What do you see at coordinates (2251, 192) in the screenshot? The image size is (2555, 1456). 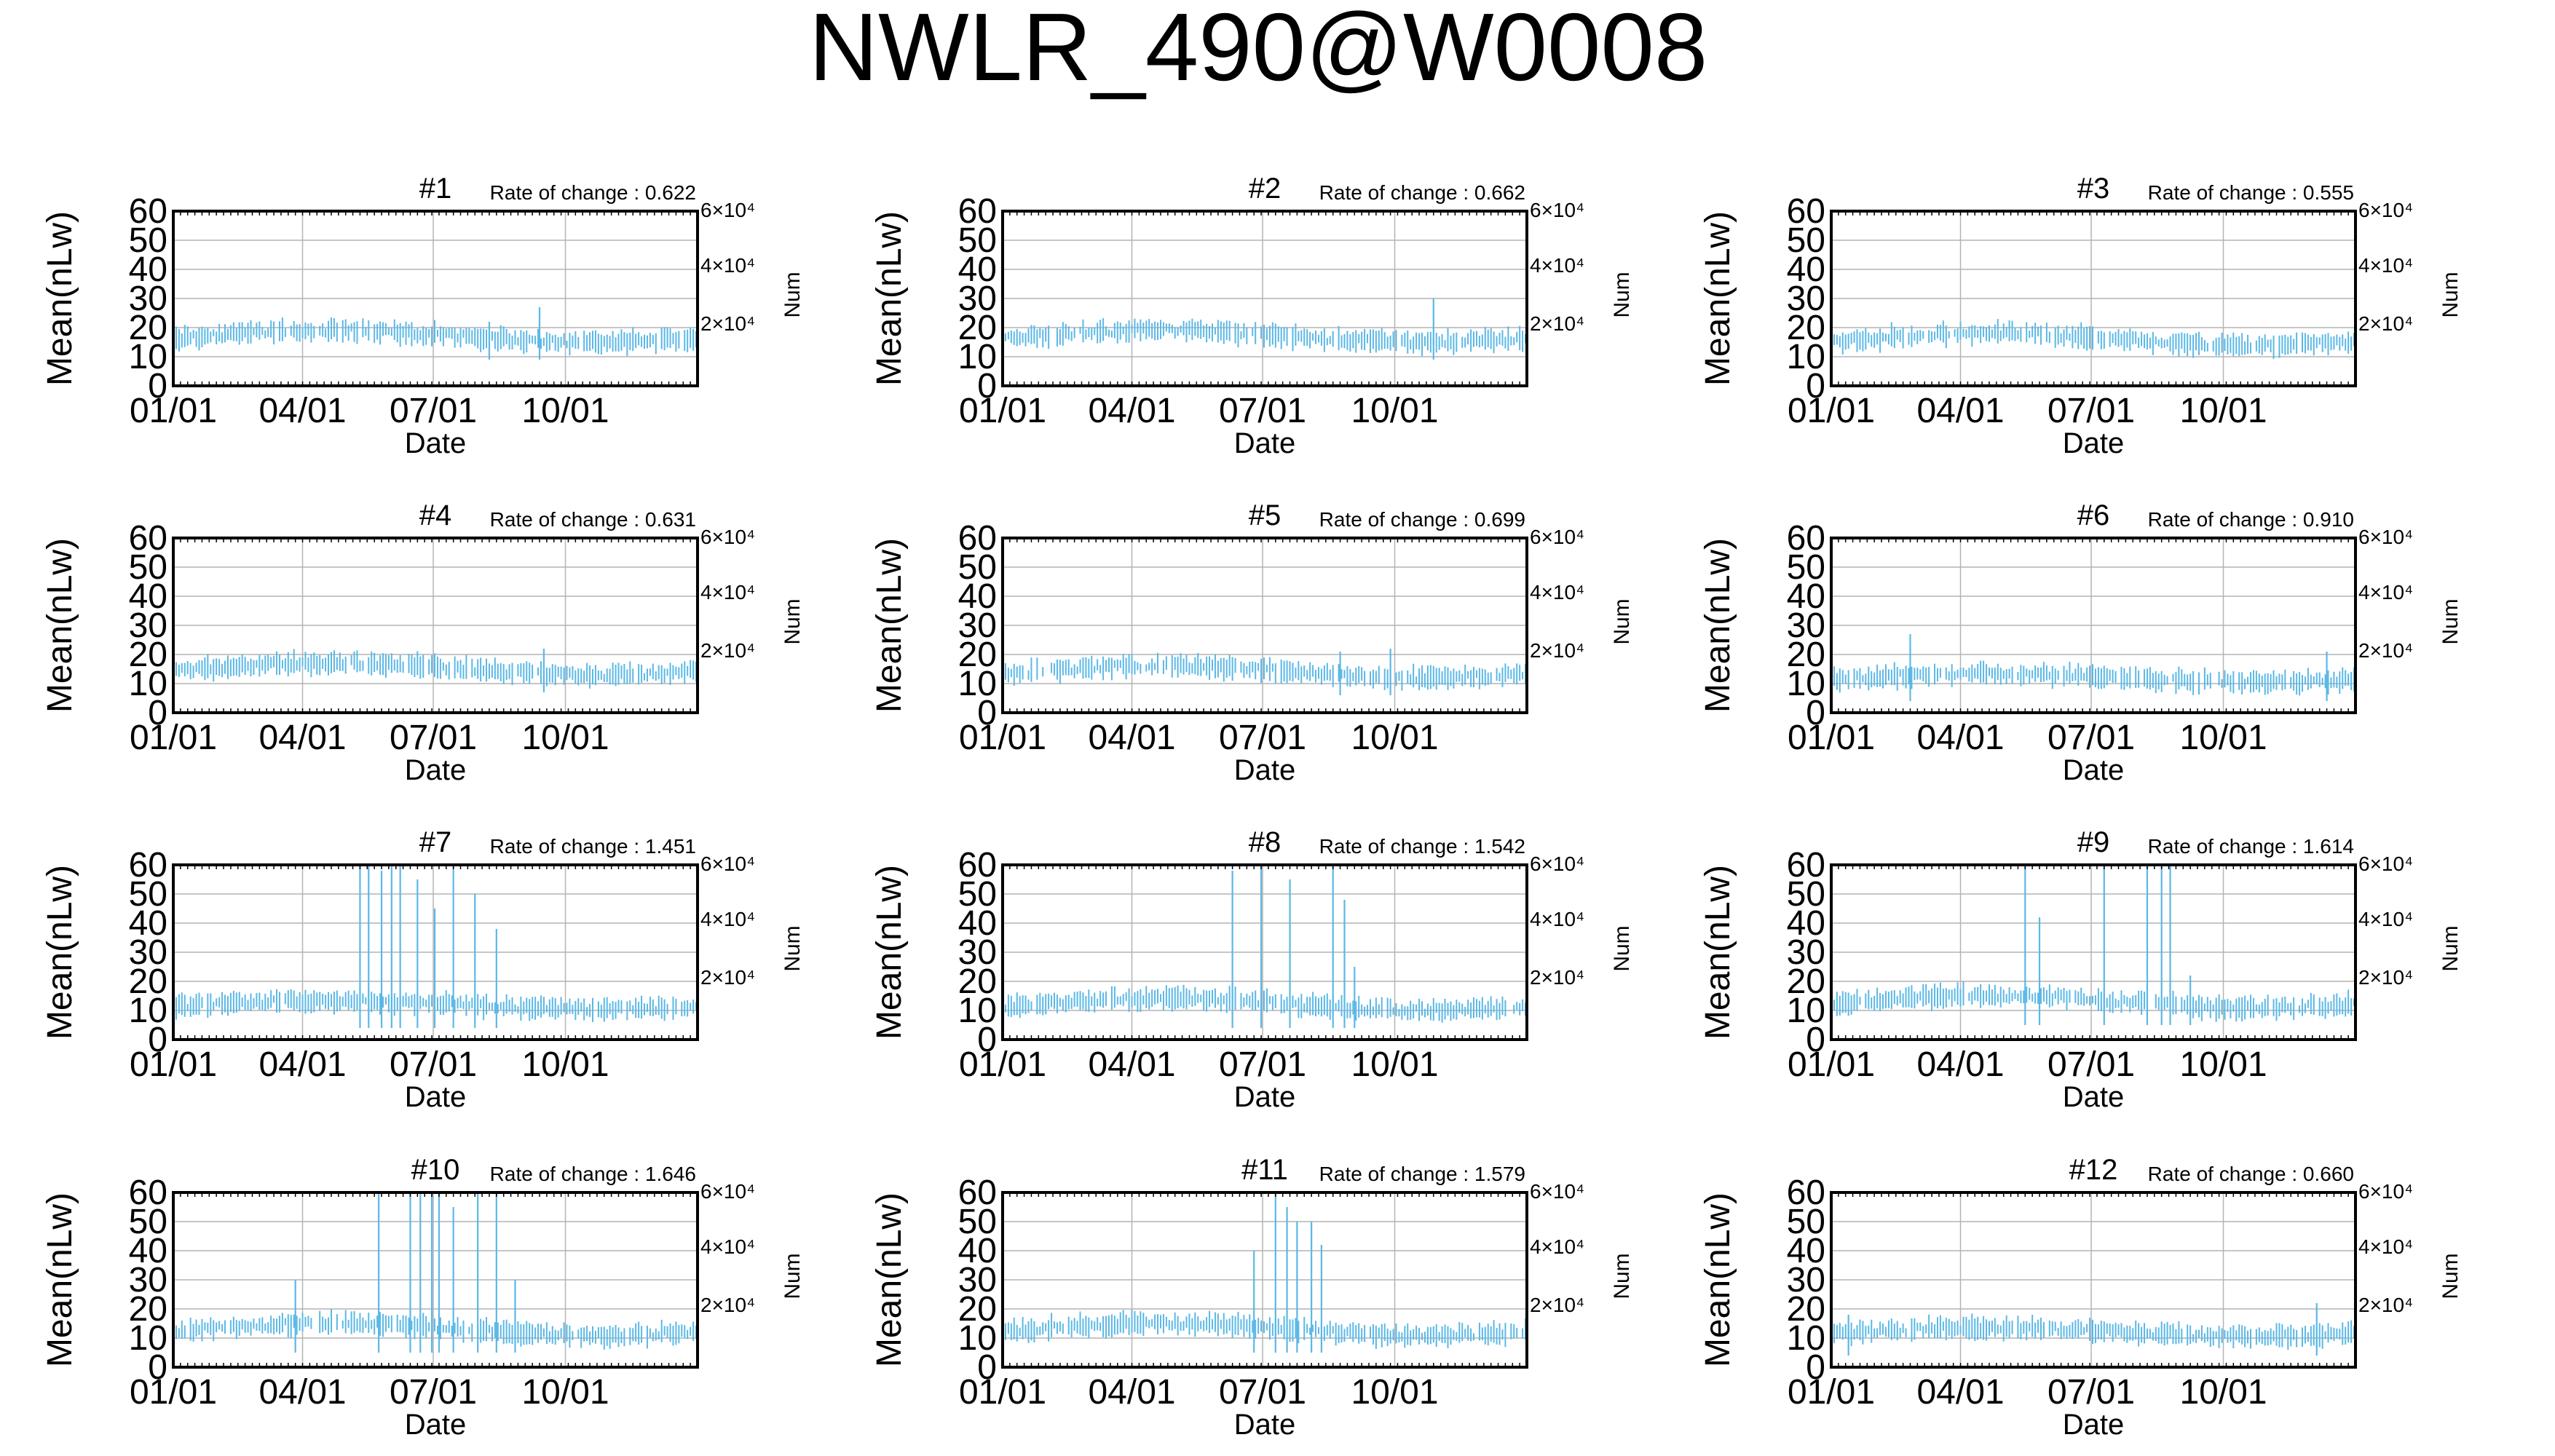 I see `rate-of-change-label: Rate of change : 0.555` at bounding box center [2251, 192].